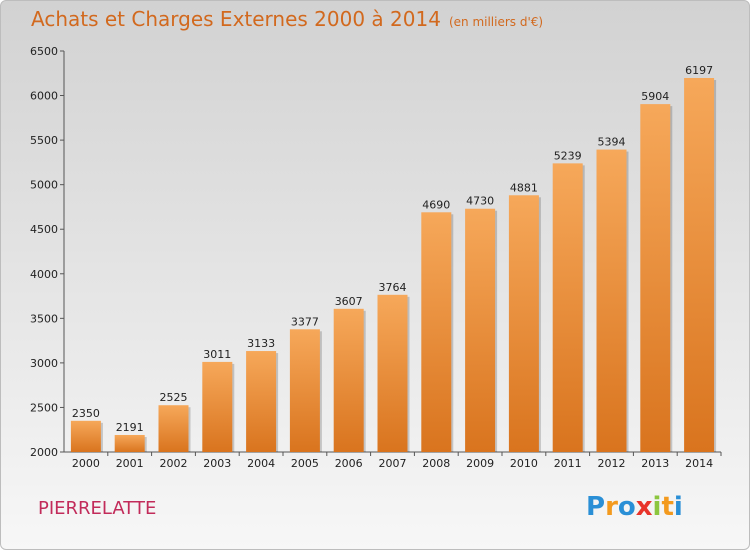  I want to click on bar-value-label: 5239, so click(568, 155).